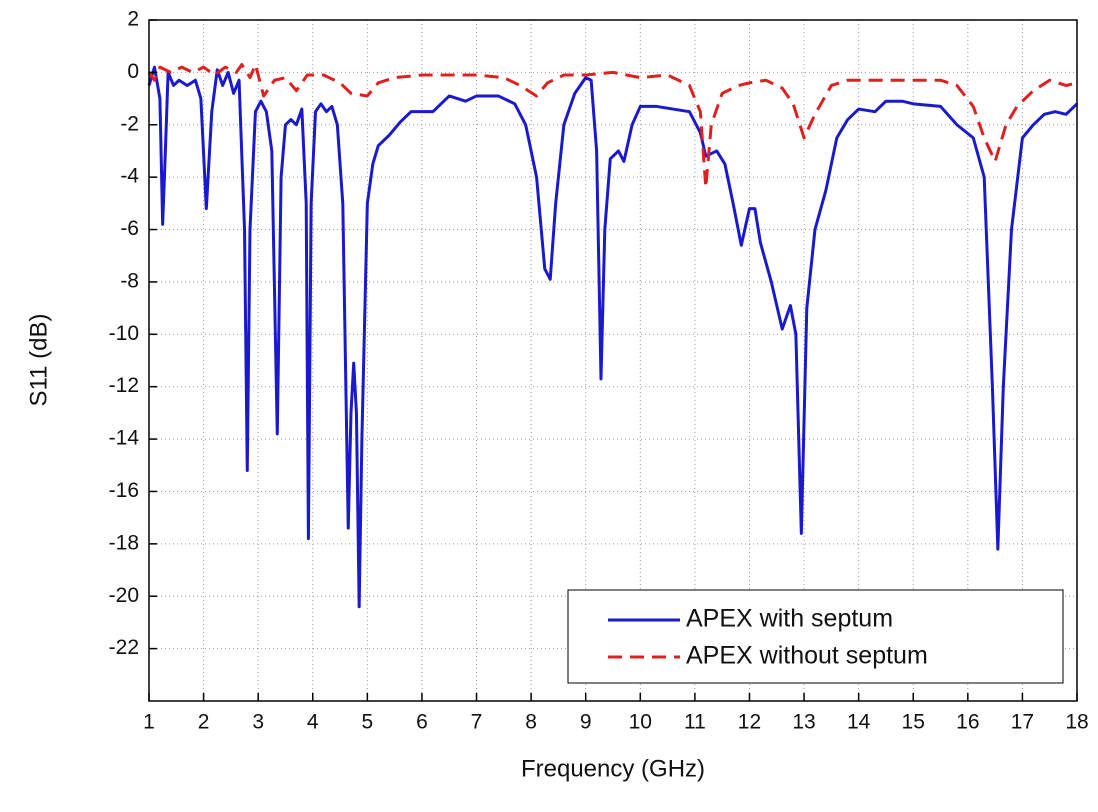  I want to click on y-tick-label: -6, so click(129, 228).